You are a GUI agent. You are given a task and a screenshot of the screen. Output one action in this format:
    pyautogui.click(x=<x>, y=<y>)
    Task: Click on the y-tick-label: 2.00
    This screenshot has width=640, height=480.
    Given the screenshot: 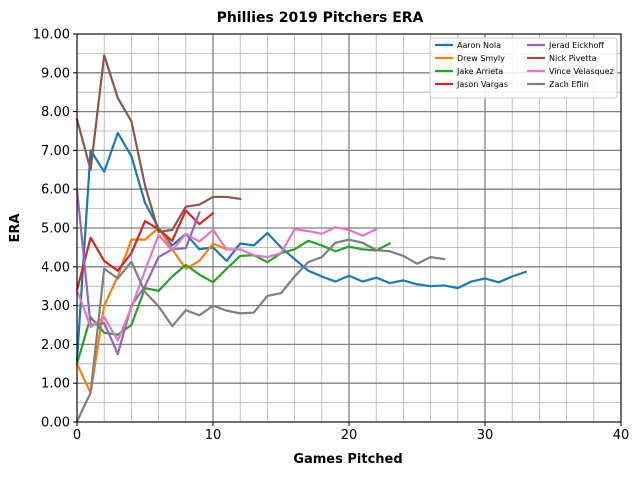 What is the action you would take?
    pyautogui.click(x=55, y=345)
    